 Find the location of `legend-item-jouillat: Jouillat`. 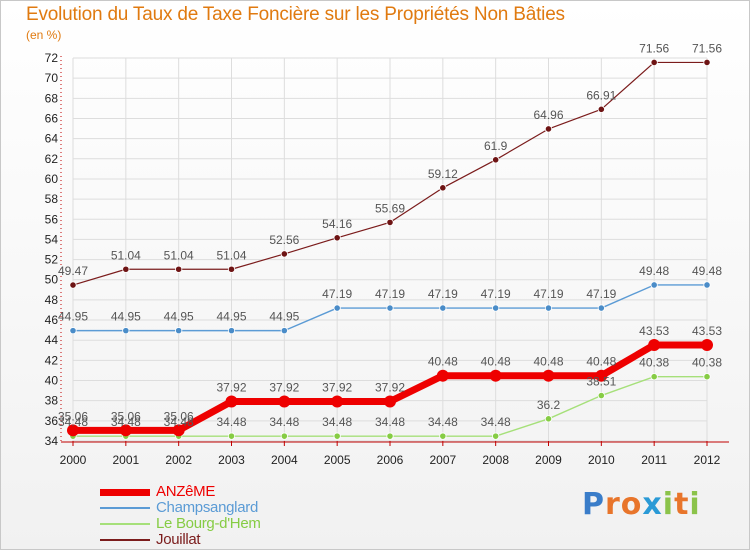

legend-item-jouillat: Jouillat is located at coordinates (250, 539).